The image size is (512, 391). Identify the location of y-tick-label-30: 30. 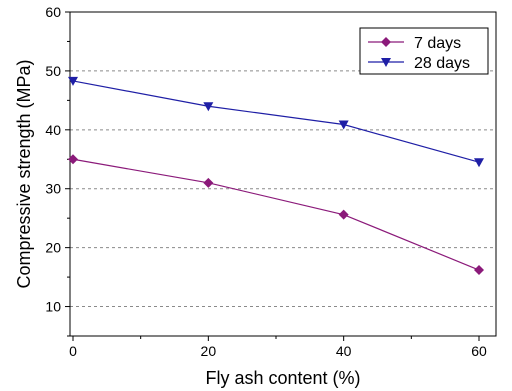
(53, 189).